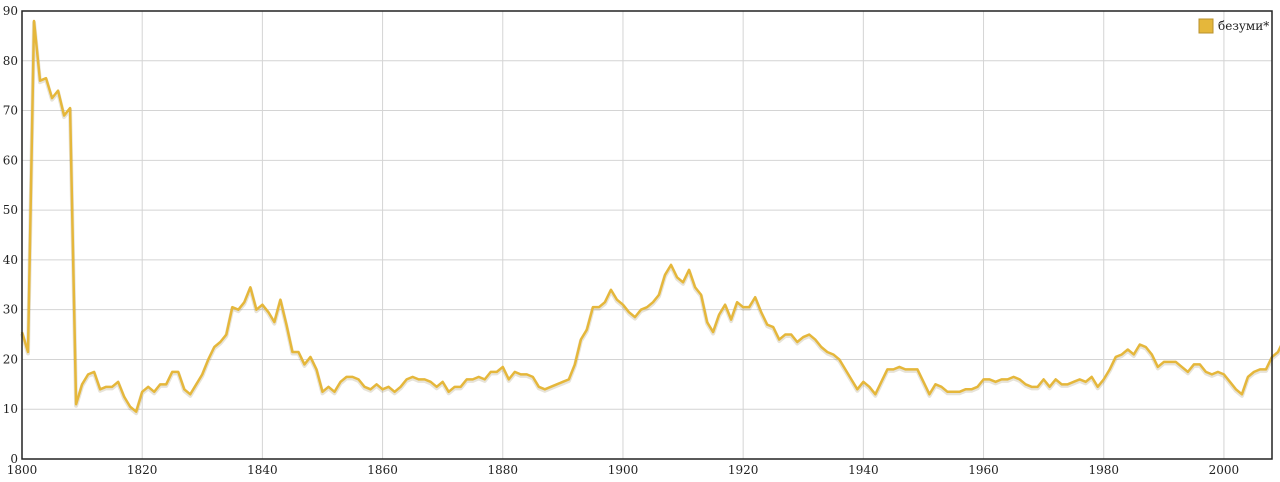  What do you see at coordinates (1103, 470) in the screenshot?
I see `x-tick-label: 1980` at bounding box center [1103, 470].